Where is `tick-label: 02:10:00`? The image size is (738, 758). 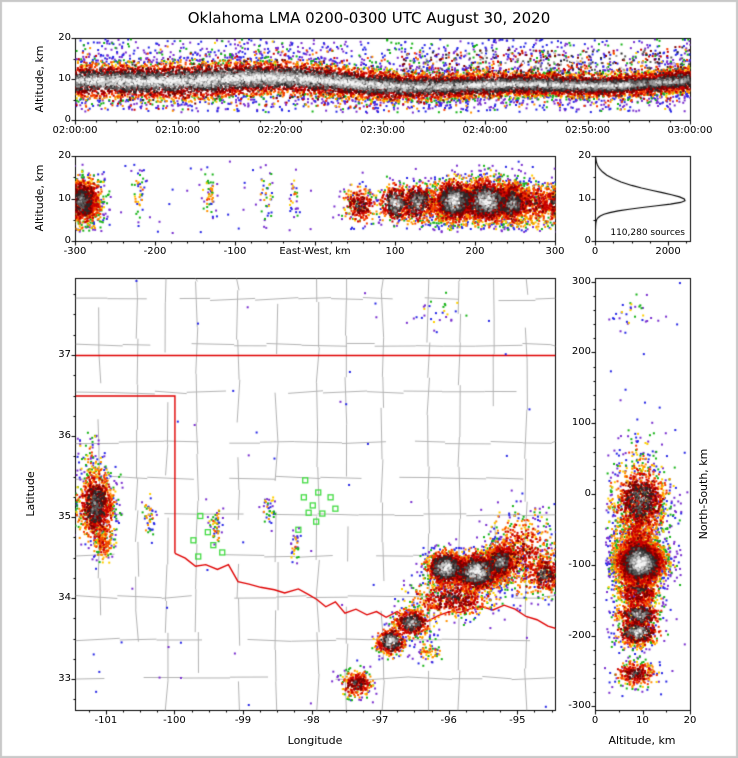 tick-label: 02:10:00 is located at coordinates (177, 130).